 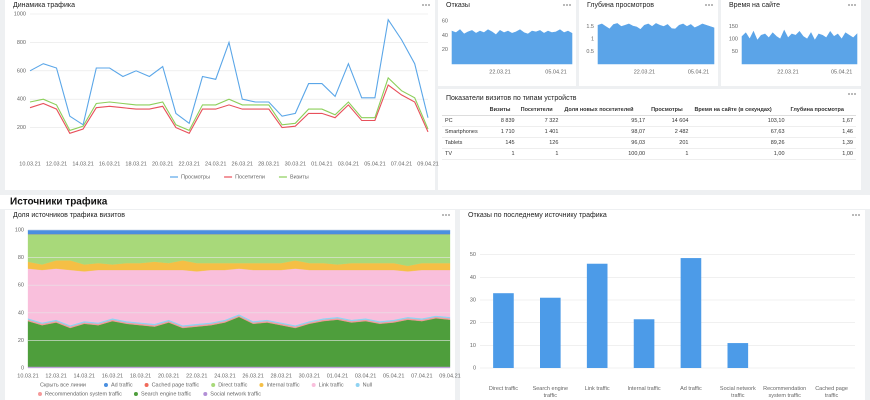 I want to click on x-tick-label: 16.03.21, so click(x=109, y=164).